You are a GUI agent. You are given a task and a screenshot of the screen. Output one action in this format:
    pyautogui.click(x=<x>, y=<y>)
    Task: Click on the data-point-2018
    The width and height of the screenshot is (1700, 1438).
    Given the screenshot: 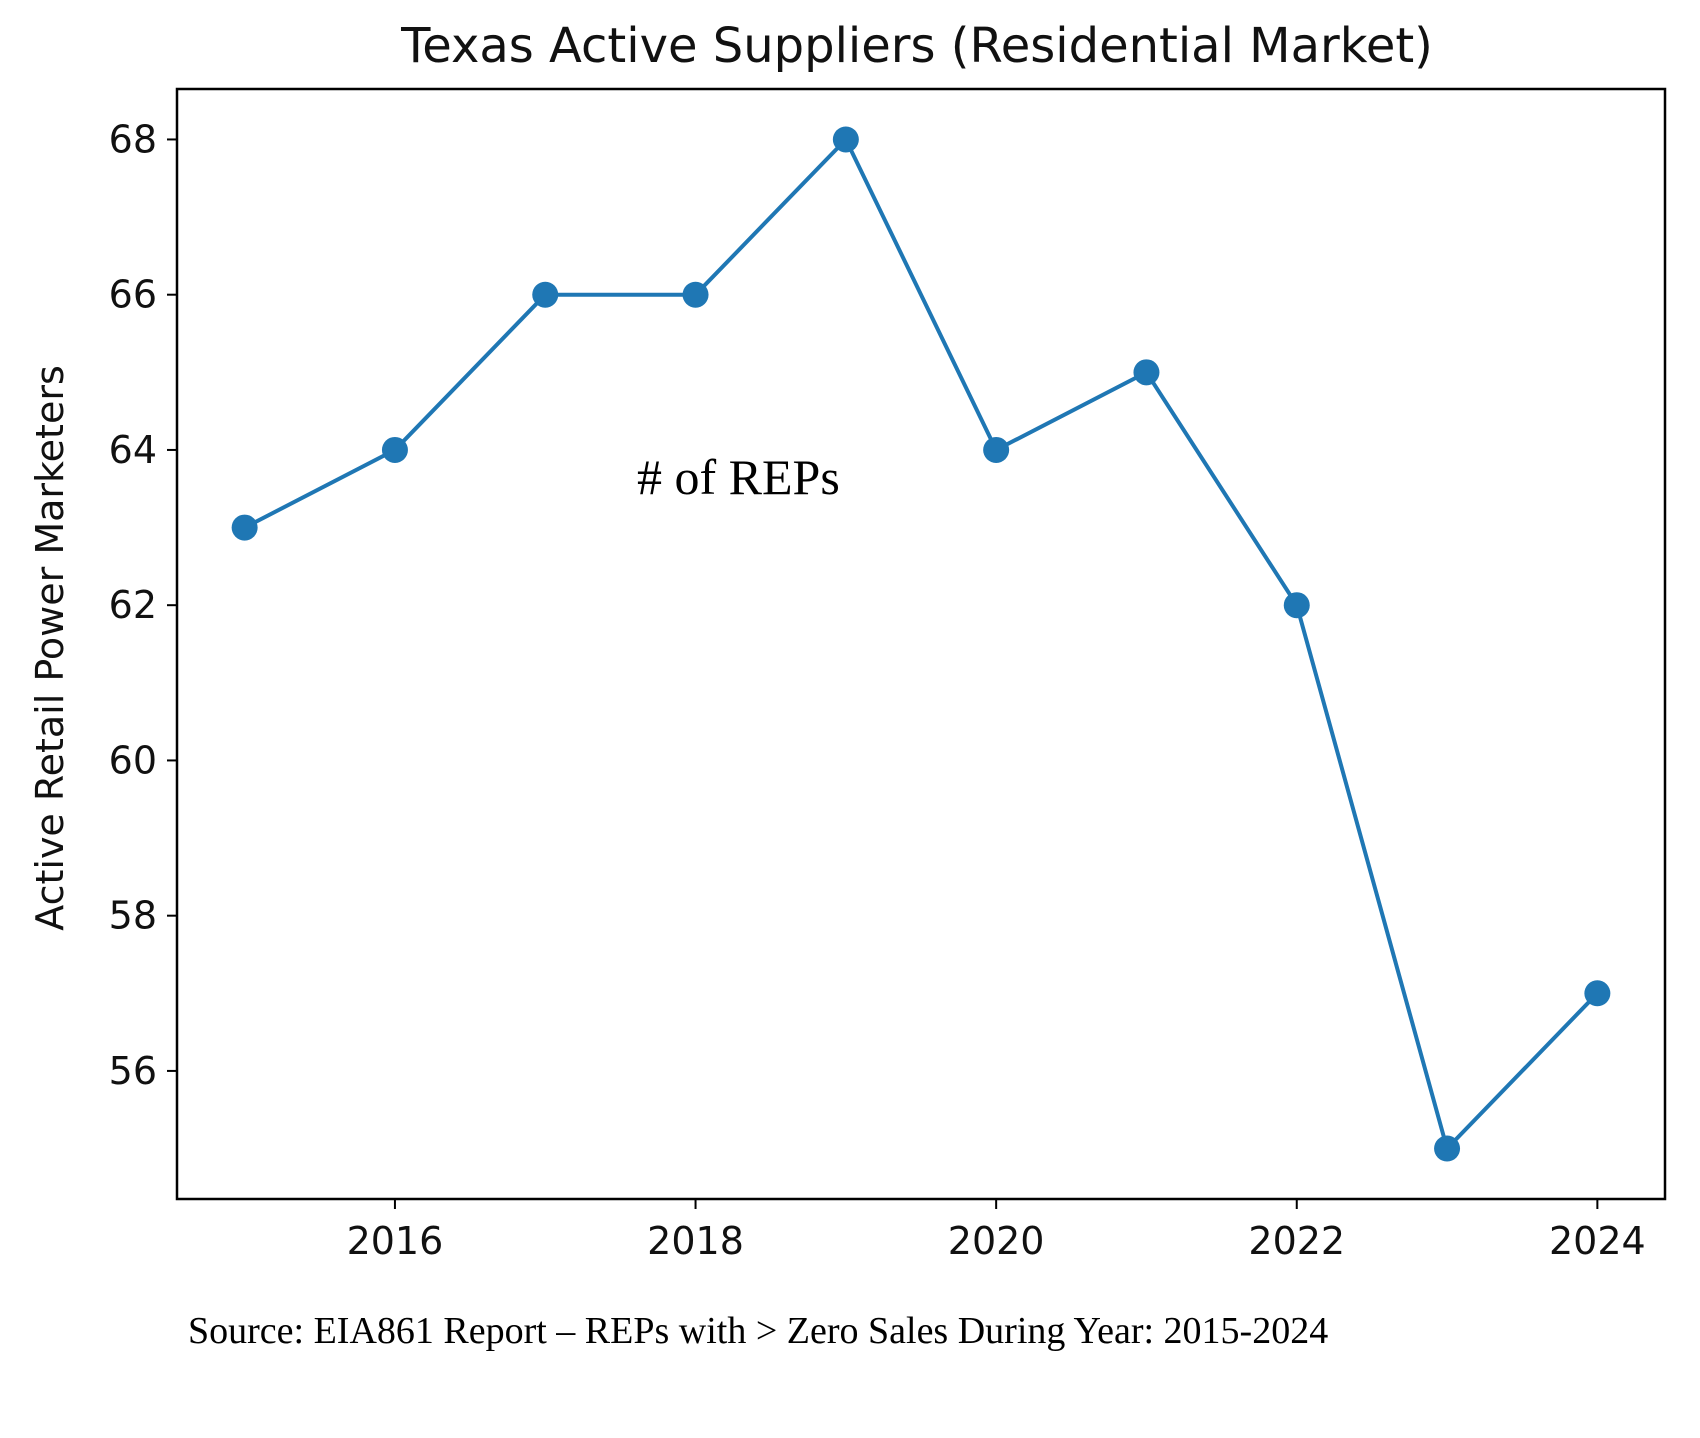 What is the action you would take?
    pyautogui.click(x=695, y=294)
    